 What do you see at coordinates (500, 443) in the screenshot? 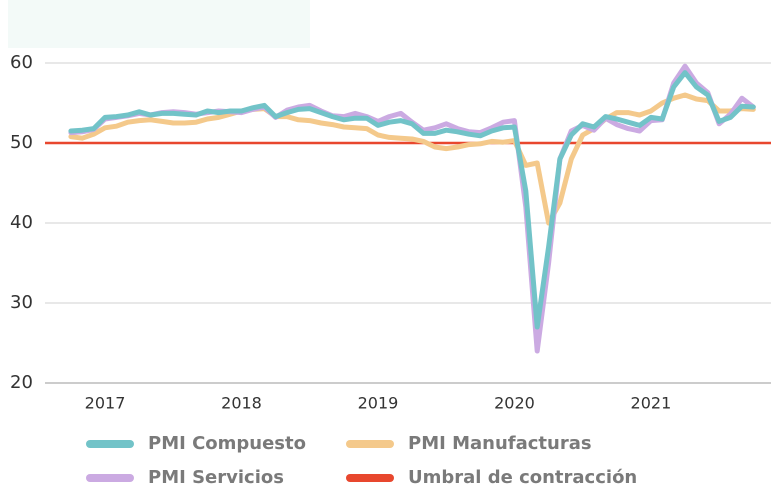
I see `legend-label: PMI Manufacturas` at bounding box center [500, 443].